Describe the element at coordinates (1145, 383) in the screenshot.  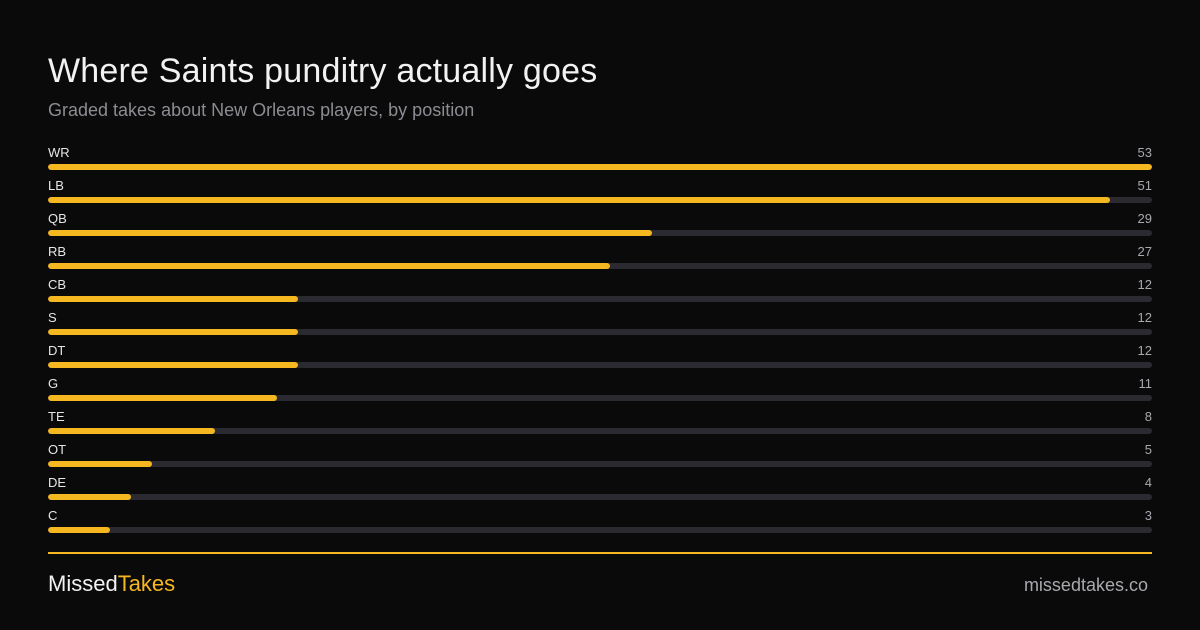
I see `value-label: 11` at that location.